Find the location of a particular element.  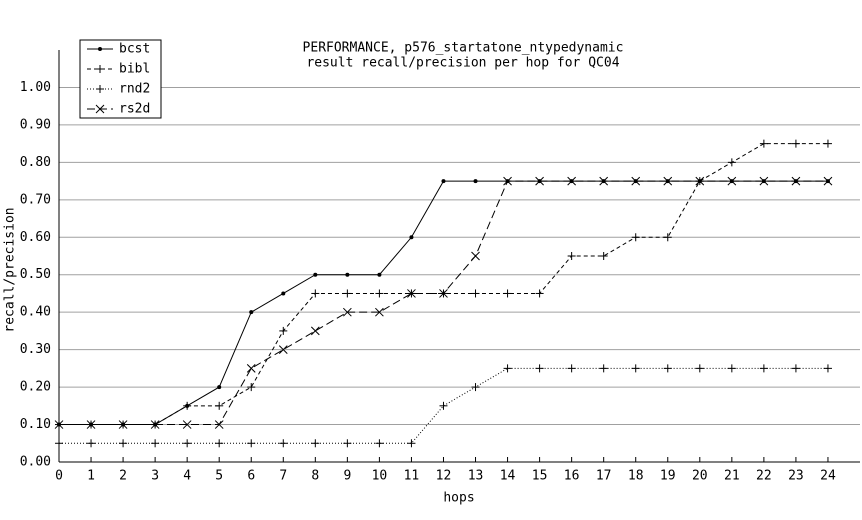

x-tick-label: 20 is located at coordinates (700, 476).